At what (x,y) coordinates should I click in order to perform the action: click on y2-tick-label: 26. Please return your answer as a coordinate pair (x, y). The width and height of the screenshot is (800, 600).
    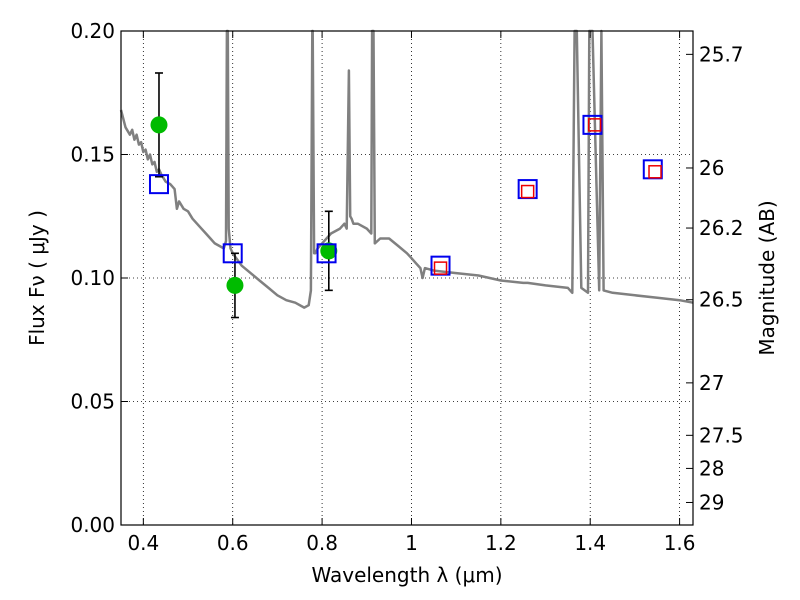
    Looking at the image, I should click on (711, 168).